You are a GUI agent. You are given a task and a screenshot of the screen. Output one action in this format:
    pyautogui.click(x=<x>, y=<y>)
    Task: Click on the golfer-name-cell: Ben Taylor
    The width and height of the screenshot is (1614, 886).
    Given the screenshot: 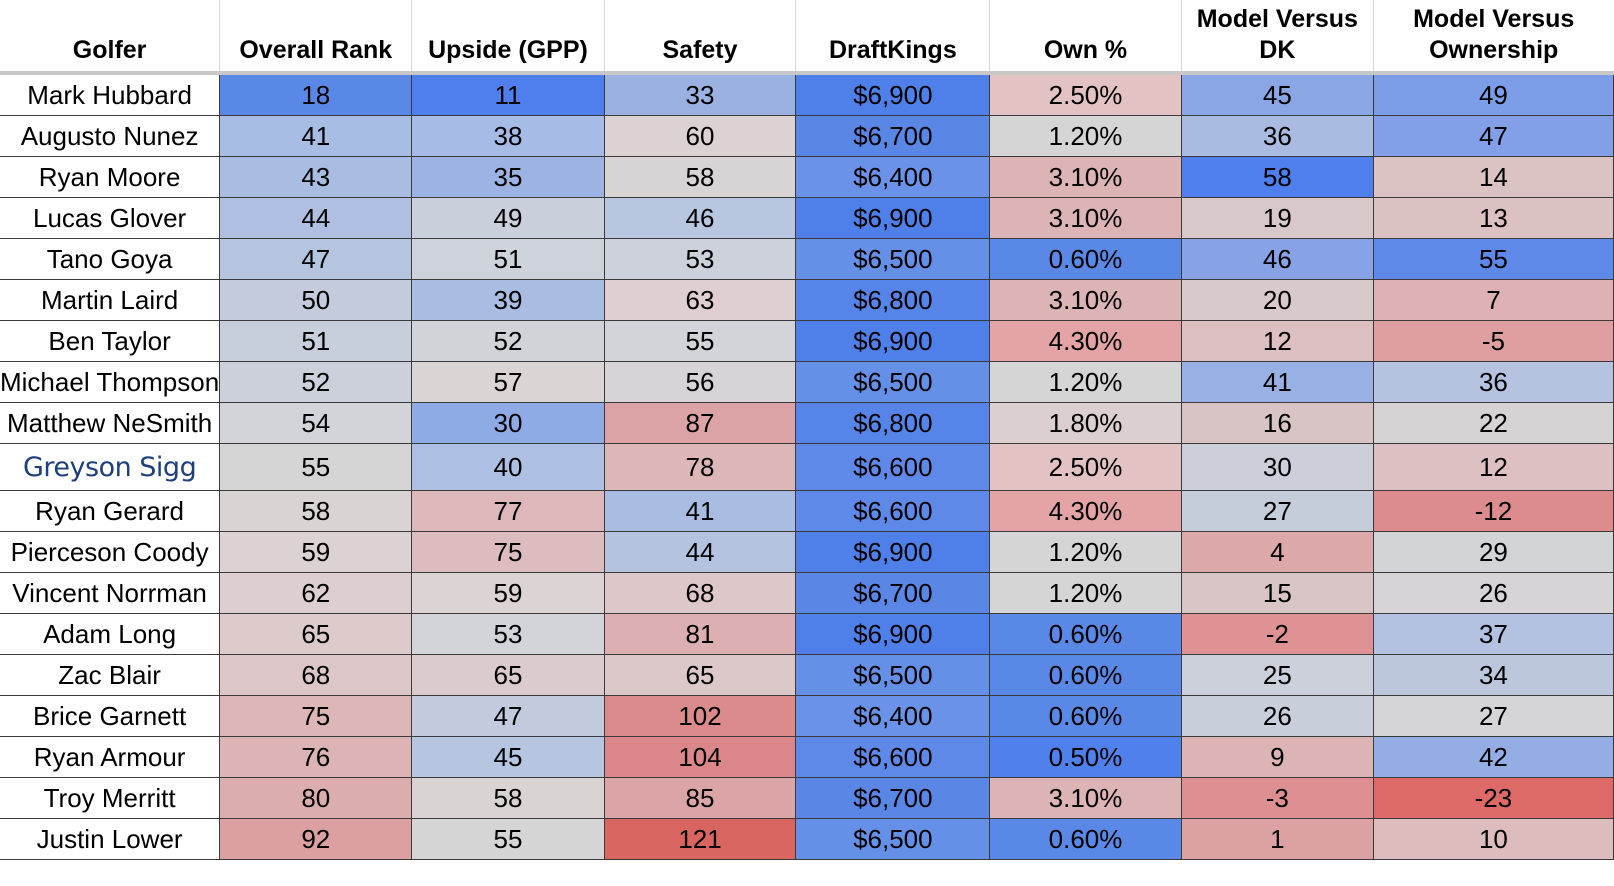 What is the action you would take?
    pyautogui.click(x=110, y=341)
    